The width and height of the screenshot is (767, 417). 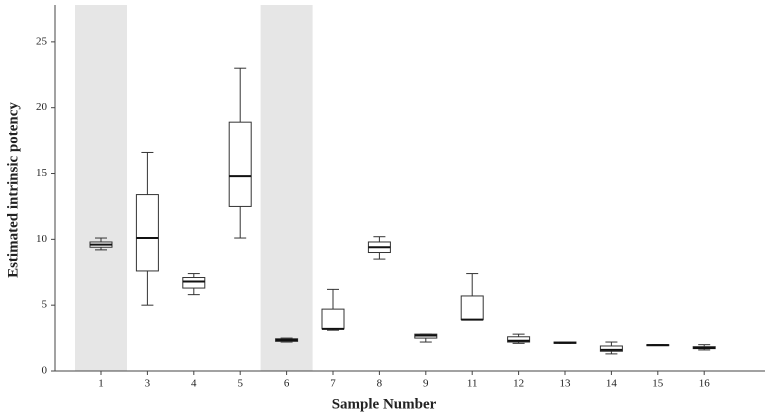 What do you see at coordinates (148, 384) in the screenshot?
I see `x-tick-label: 3` at bounding box center [148, 384].